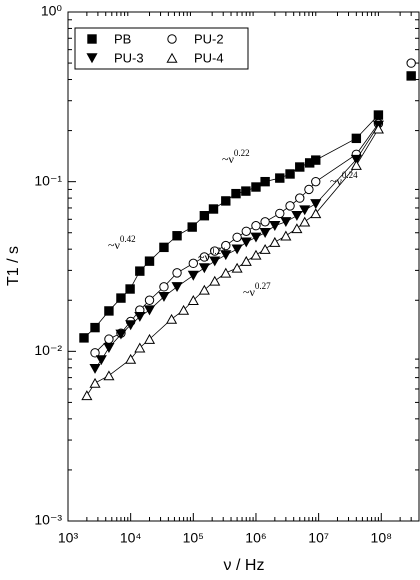  Describe the element at coordinates (209, 57) in the screenshot. I see `legend-label: PU-4` at that location.